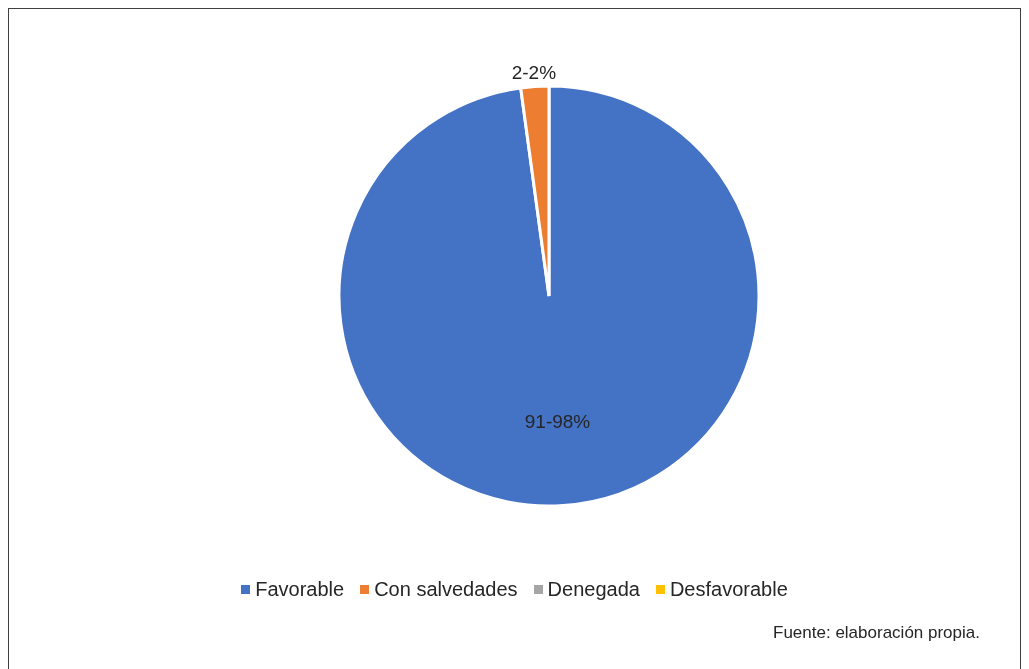 This screenshot has width=1029, height=669. I want to click on data-label: 91-98%, so click(557, 422).